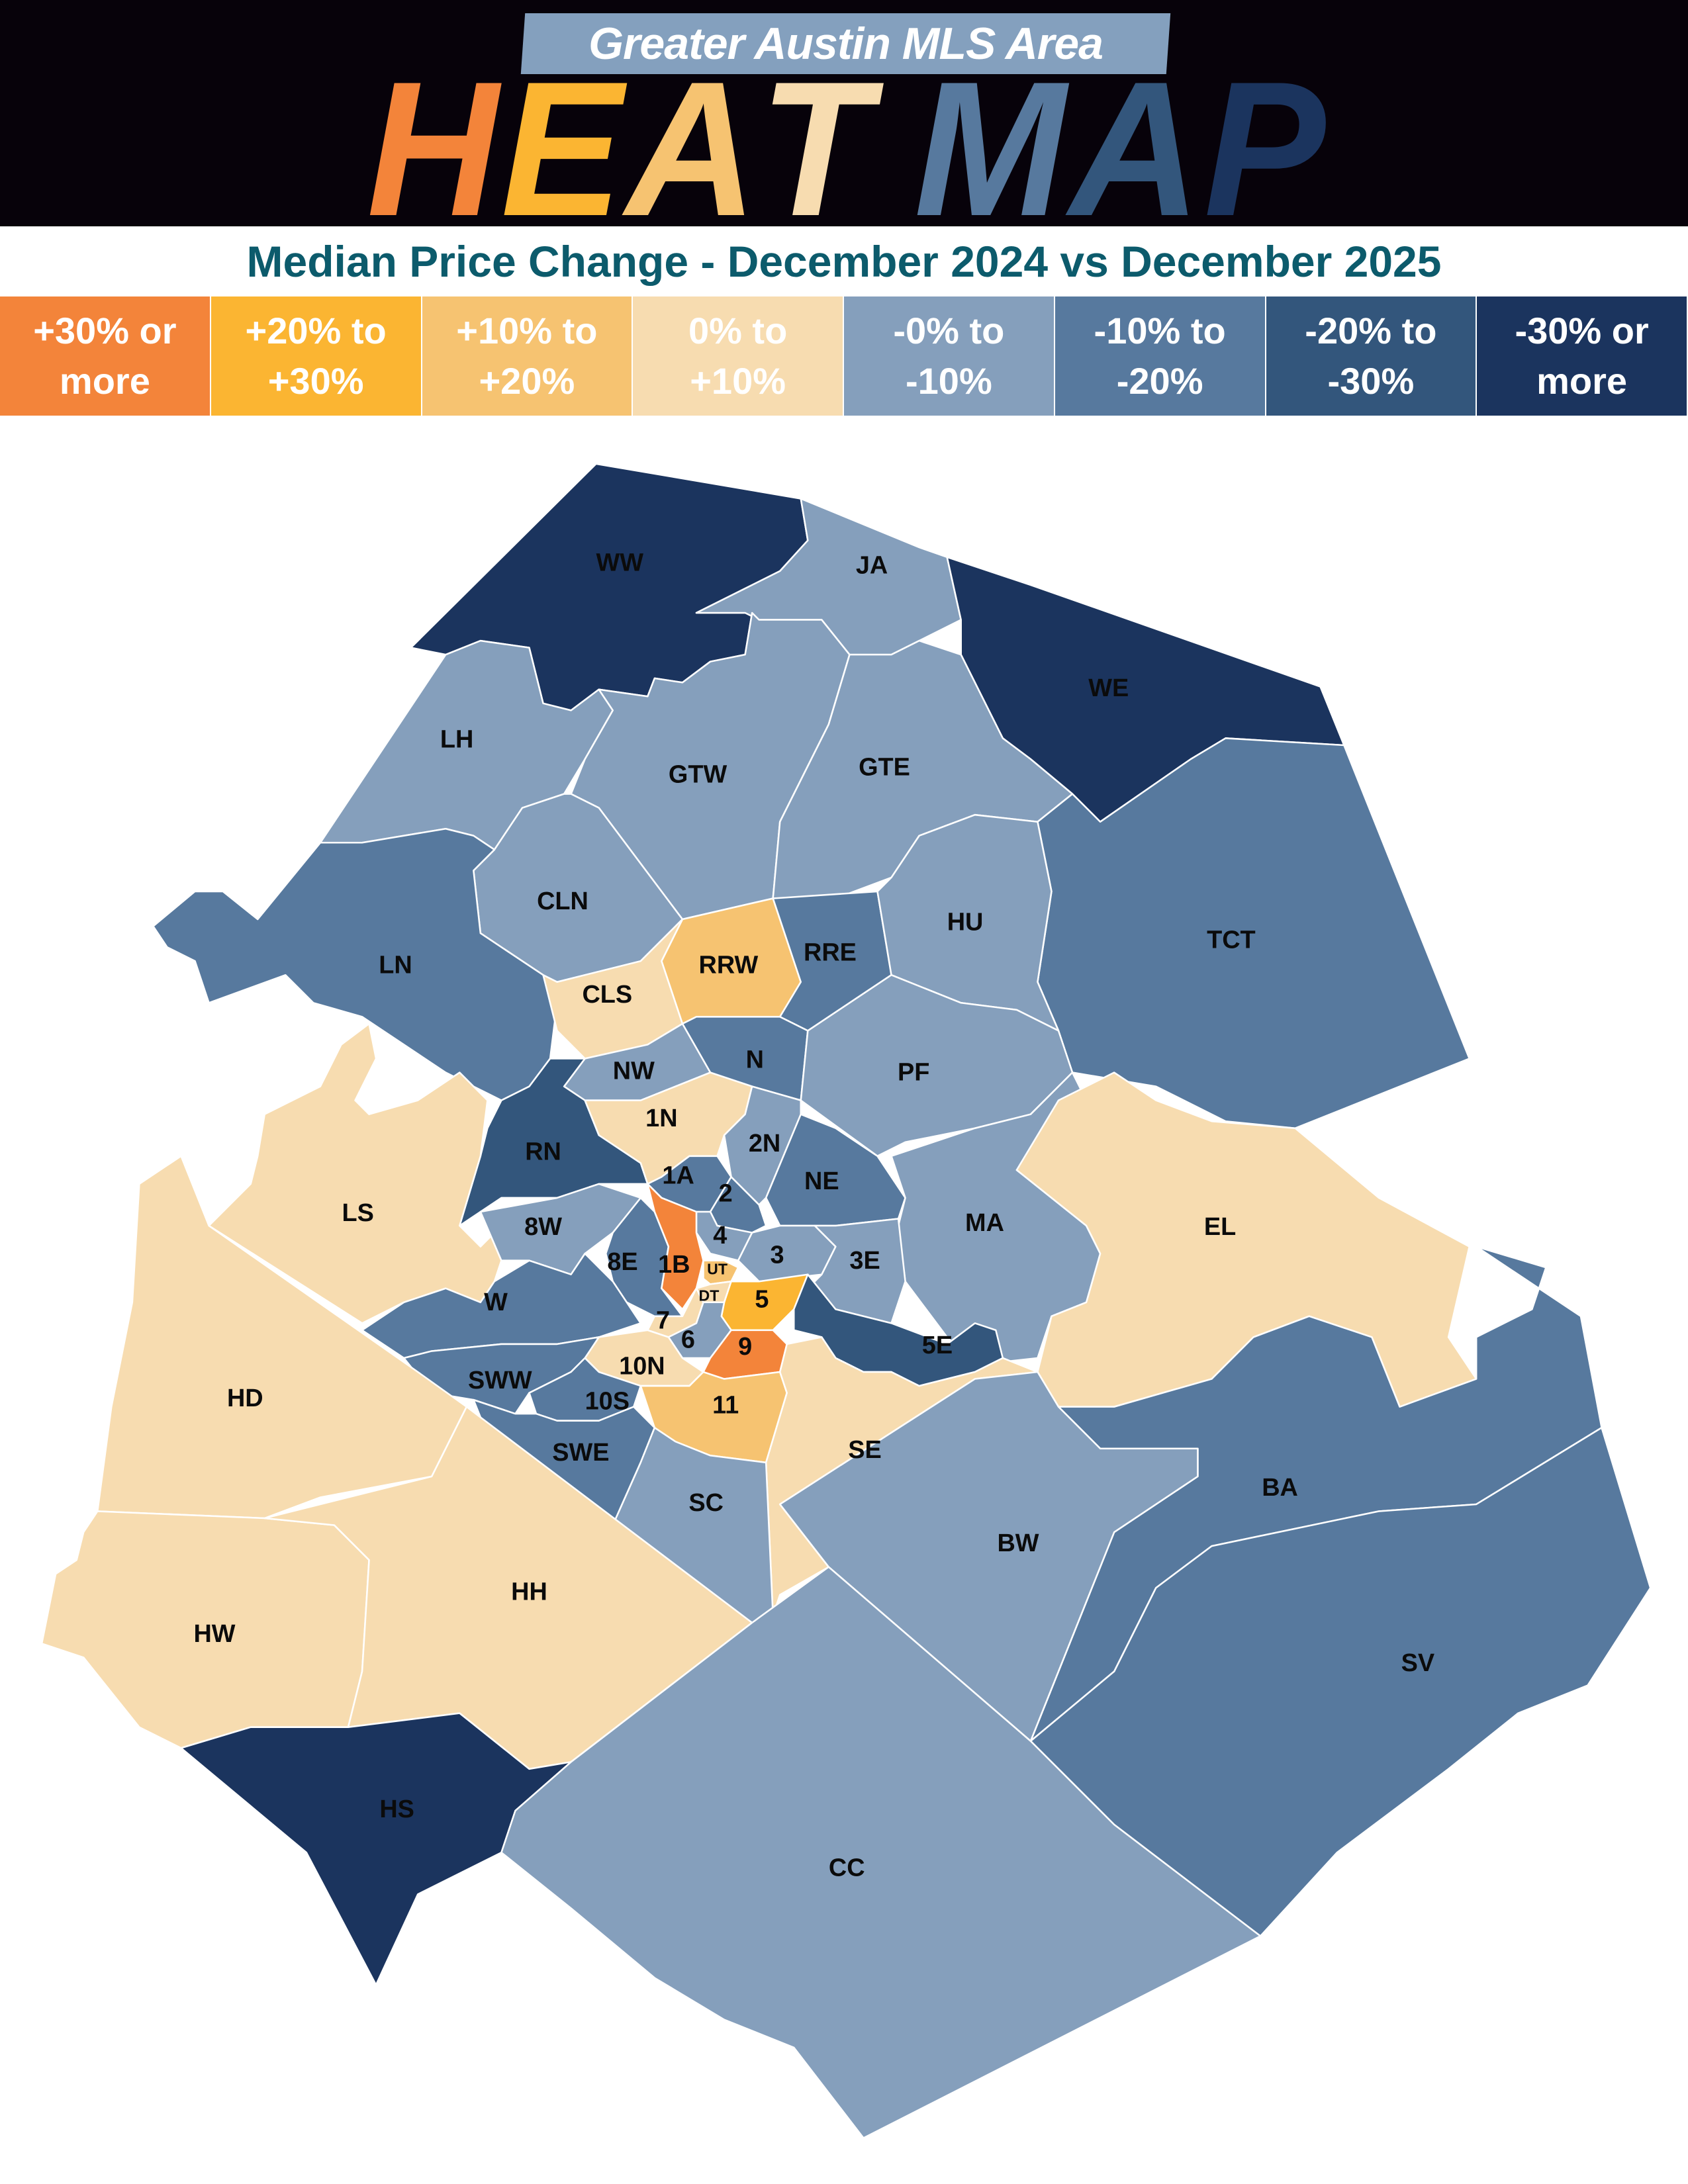 The width and height of the screenshot is (1688, 2184). What do you see at coordinates (678, 1175) in the screenshot?
I see `region-label: 1A` at bounding box center [678, 1175].